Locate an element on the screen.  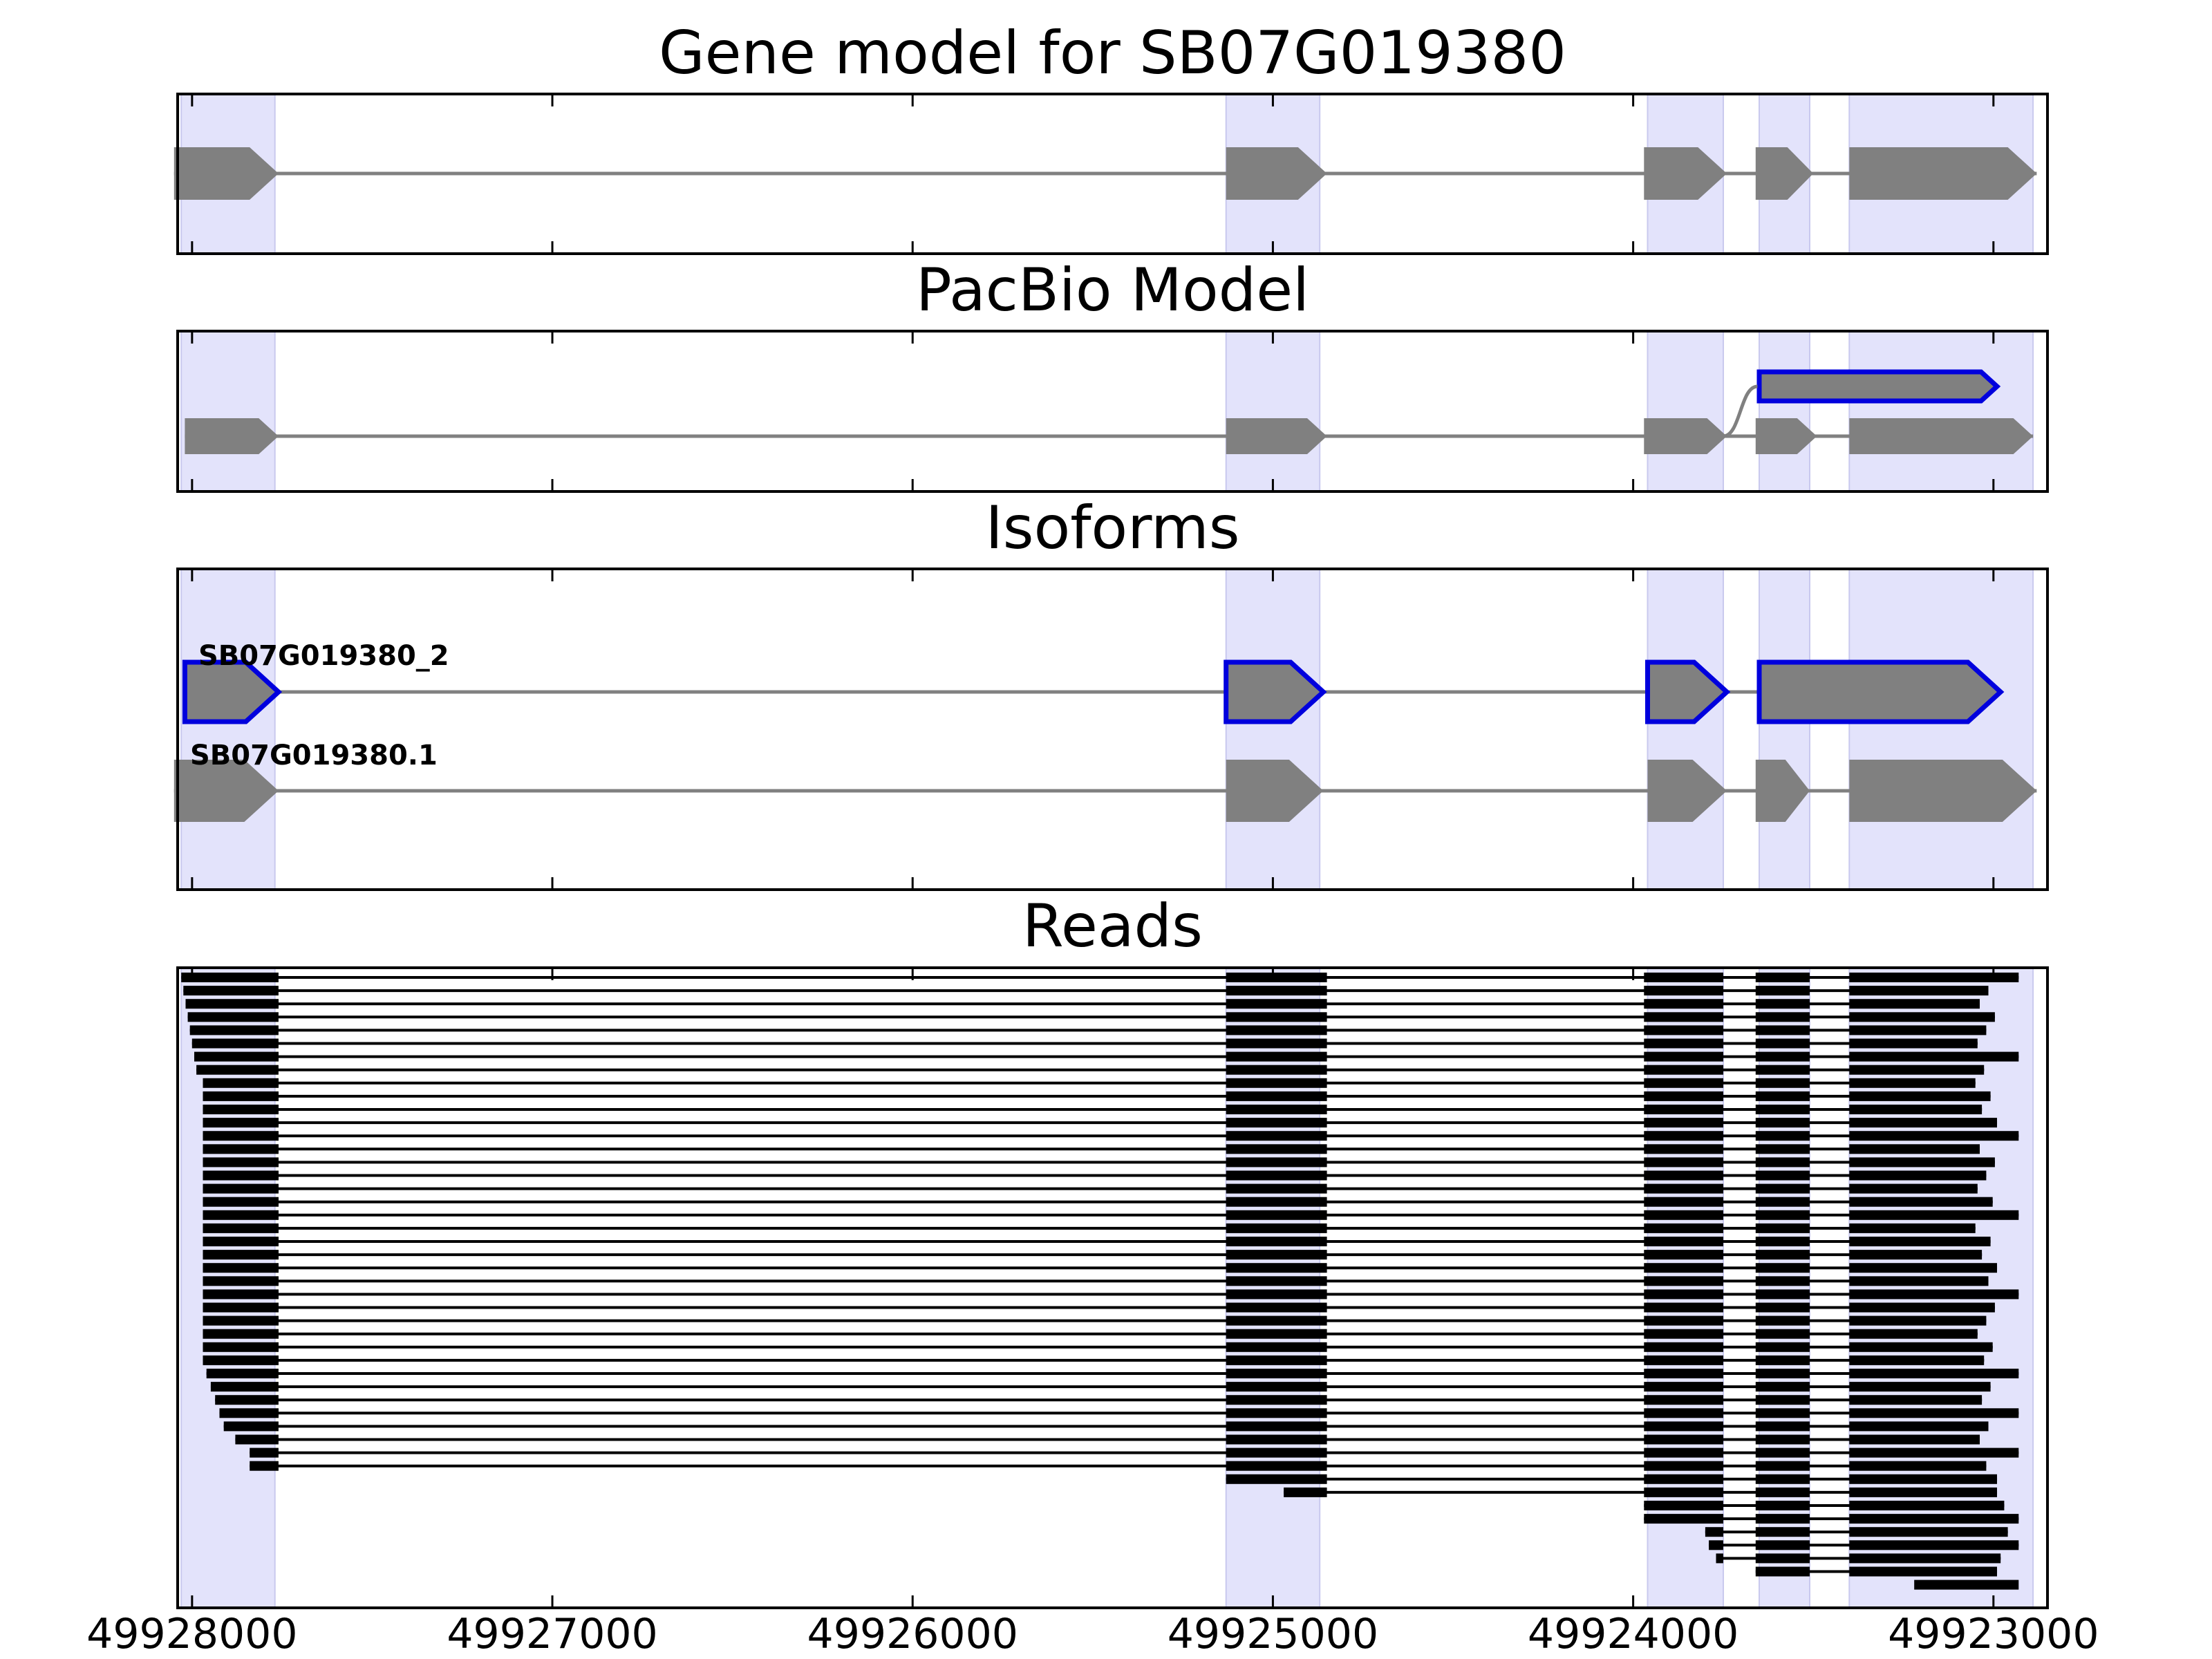
plot-frame is located at coordinates (1112, 174).